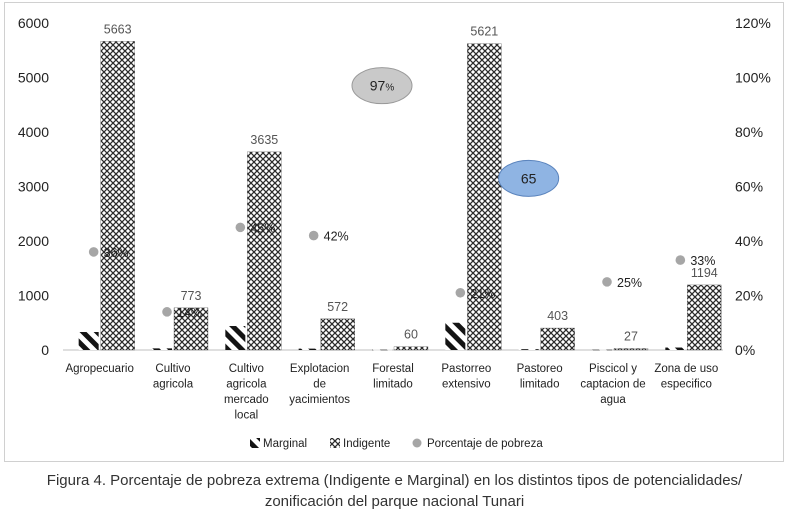  What do you see at coordinates (612, 384) in the screenshot?
I see `category-label: Piscicol y captacion de agua` at bounding box center [612, 384].